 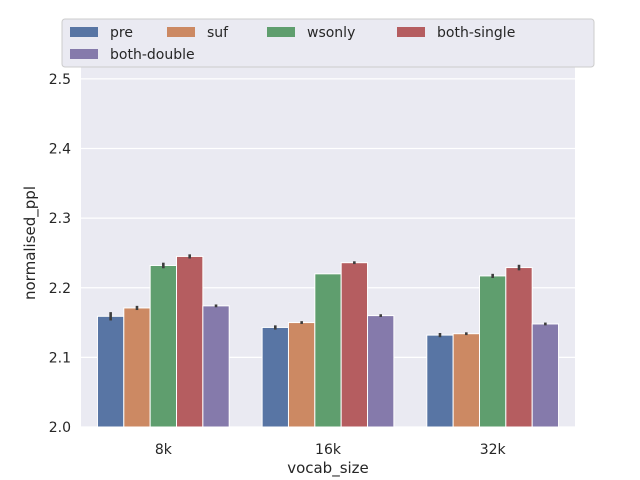 What do you see at coordinates (328, 468) in the screenshot?
I see `x-axis-label: vocab_size` at bounding box center [328, 468].